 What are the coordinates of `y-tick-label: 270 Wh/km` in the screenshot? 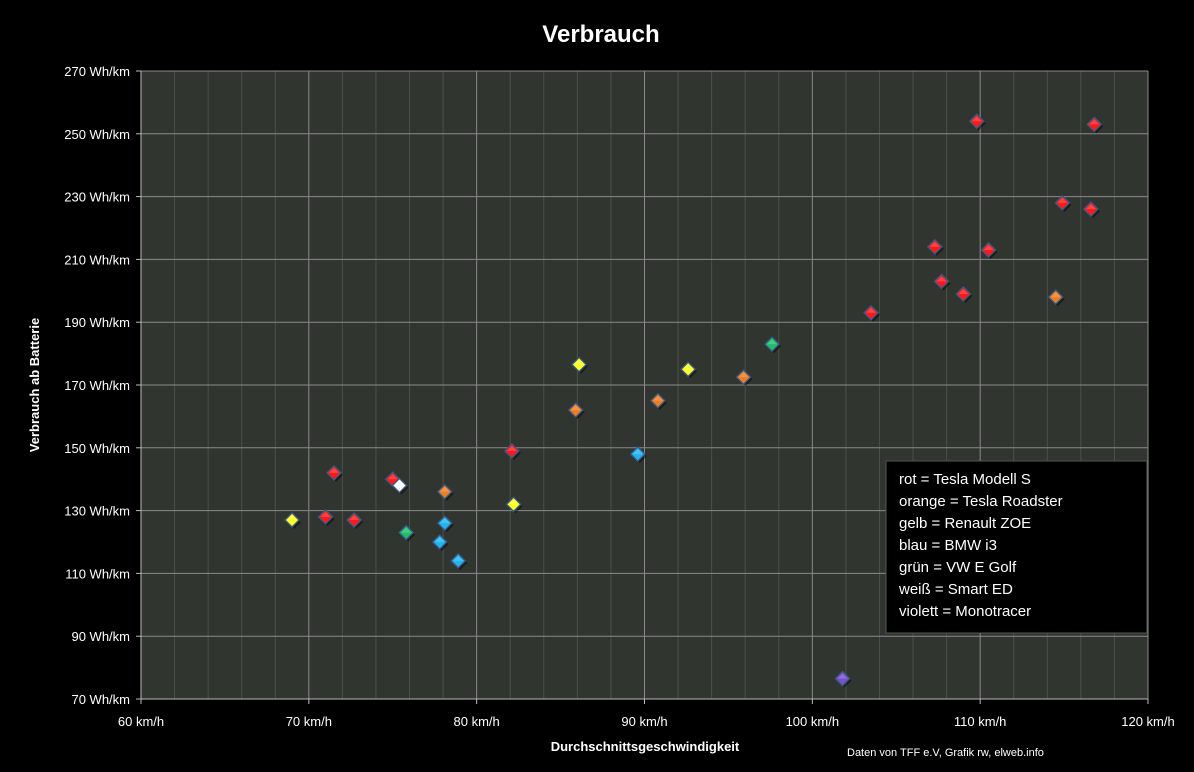 It's located at (97, 71).